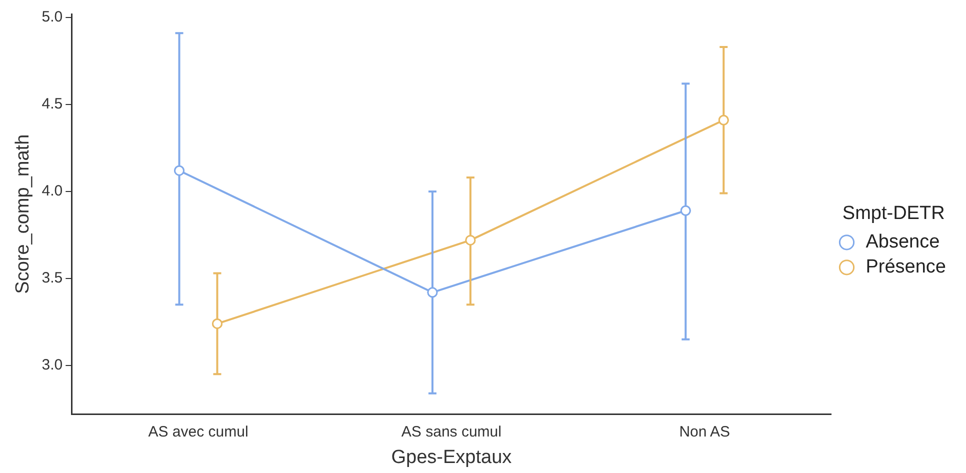  Describe the element at coordinates (52, 17) in the screenshot. I see `y-tick-label: 5.0` at that location.